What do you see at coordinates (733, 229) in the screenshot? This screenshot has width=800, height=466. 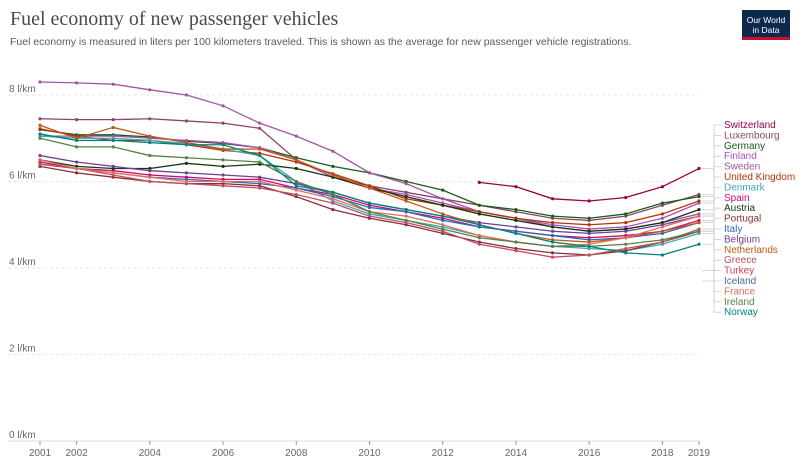 I see `legend-label: Italy` at bounding box center [733, 229].